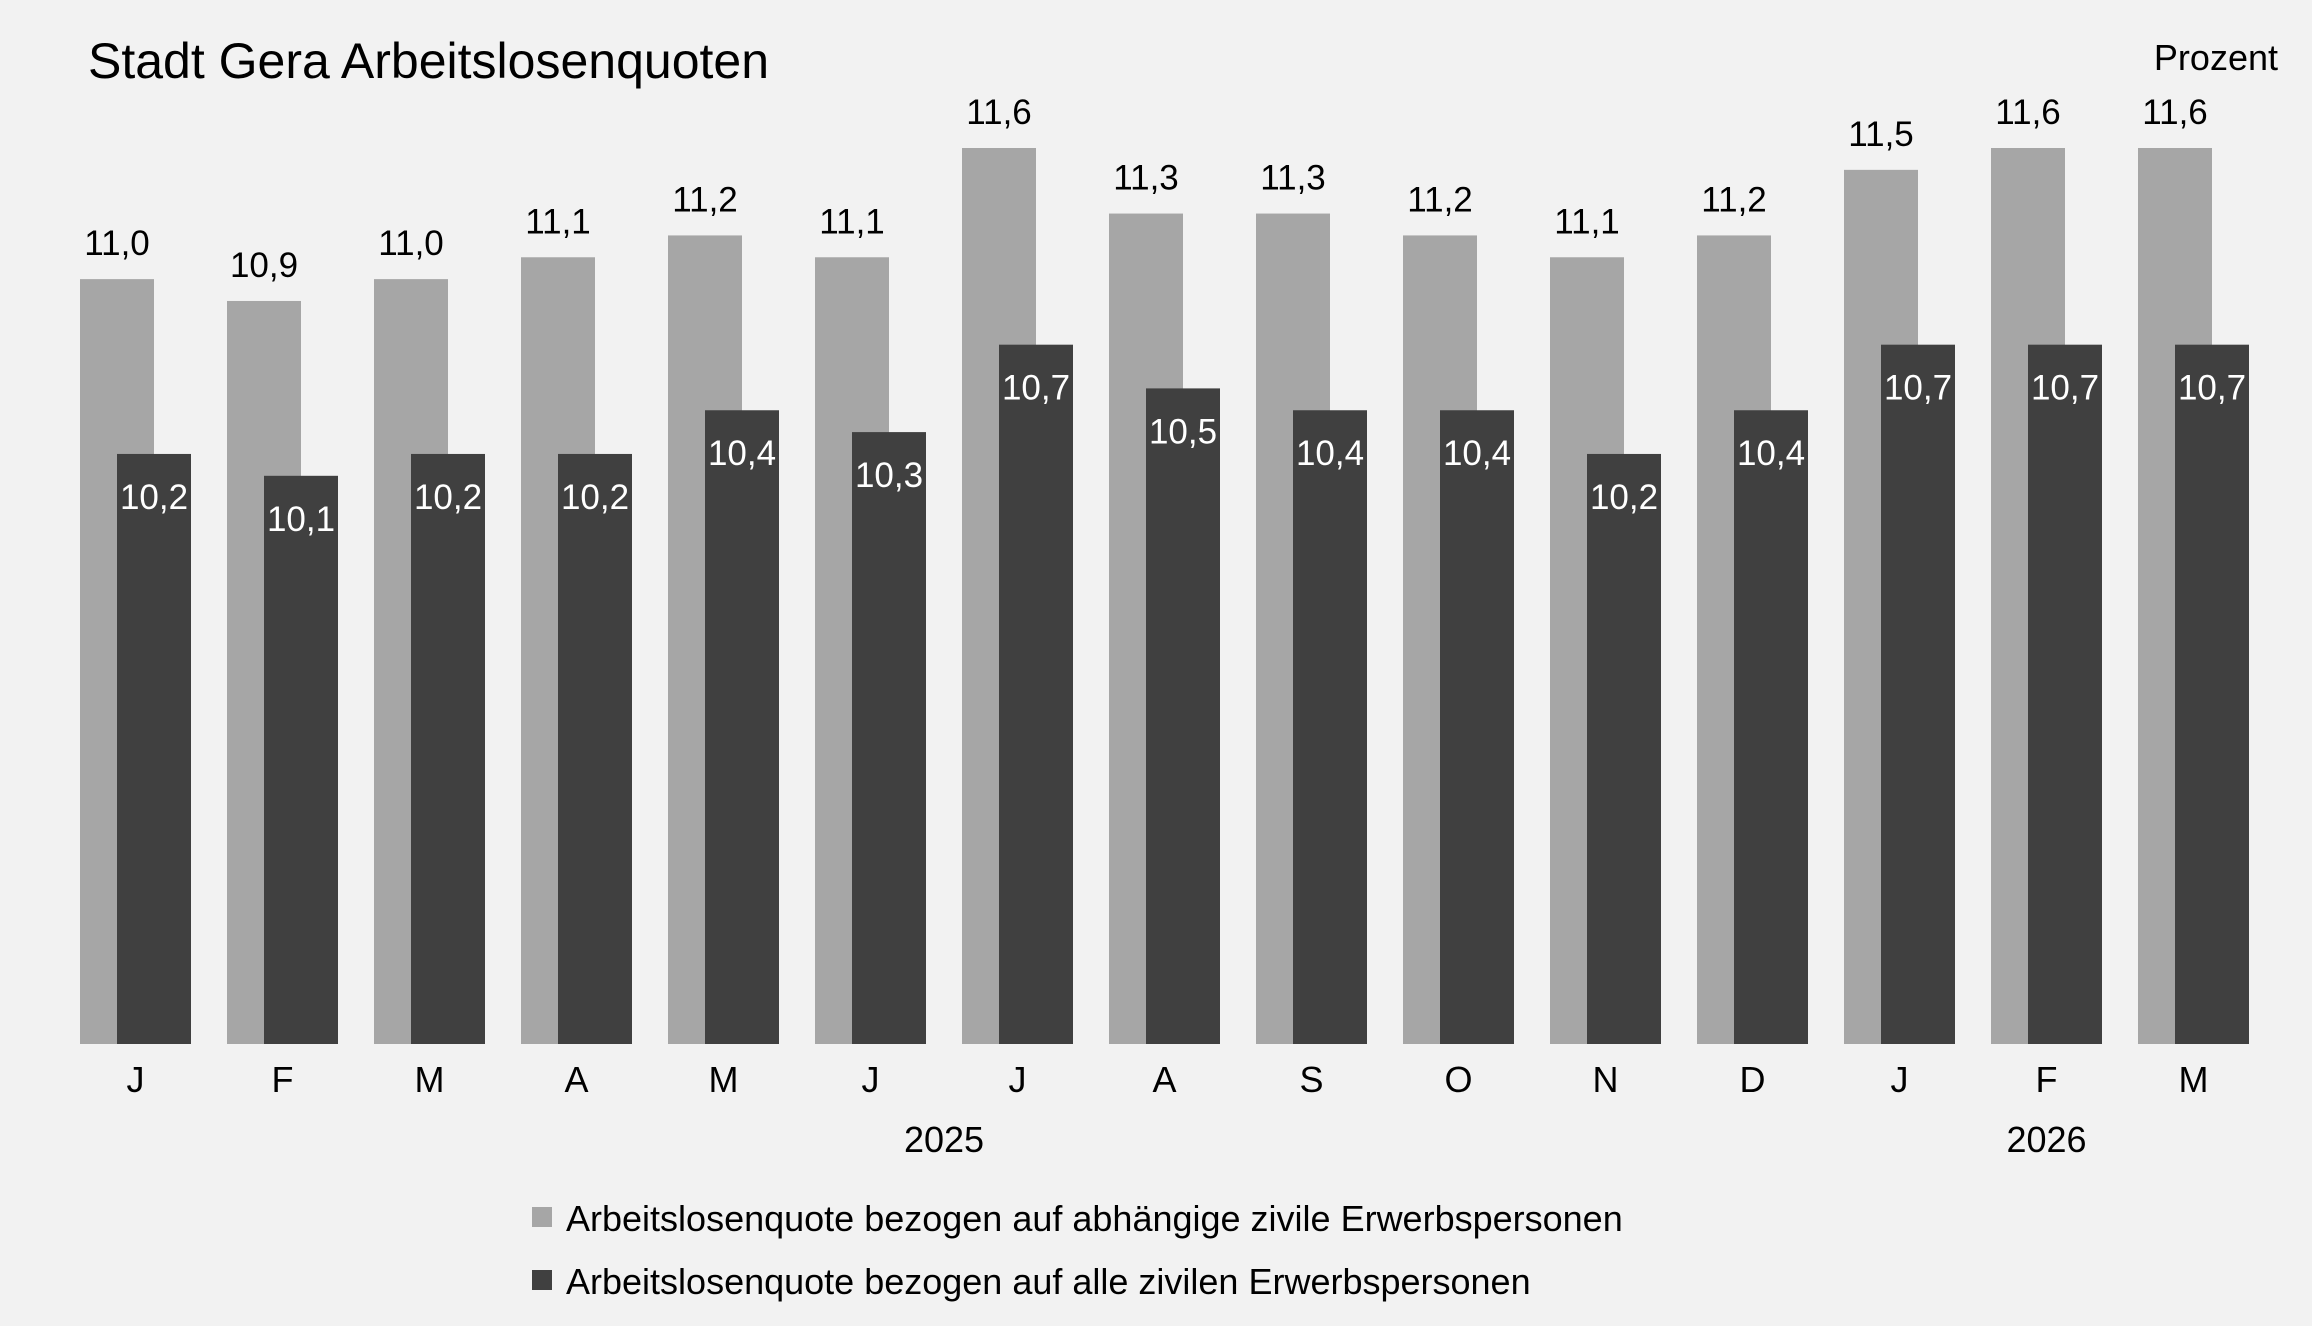 The height and width of the screenshot is (1326, 2312). What do you see at coordinates (1458, 1079) in the screenshot?
I see `x-tick-label: O` at bounding box center [1458, 1079].